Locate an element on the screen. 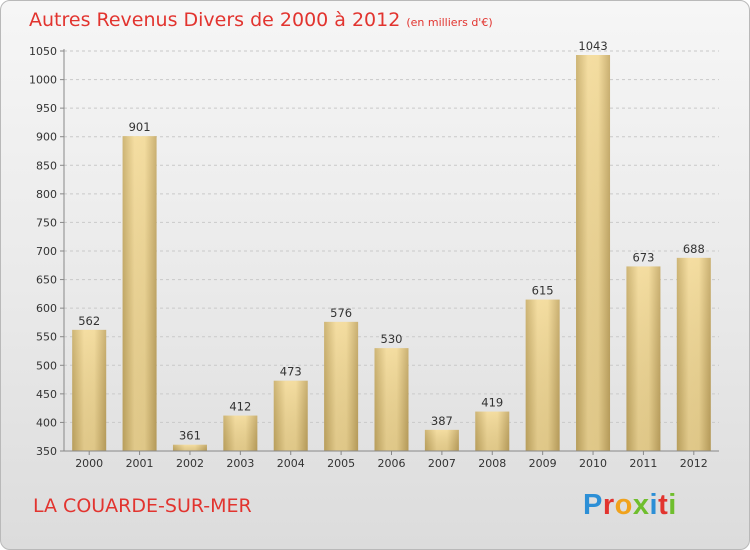 The width and height of the screenshot is (750, 550). y-tick-label: 1050 is located at coordinates (43, 51).